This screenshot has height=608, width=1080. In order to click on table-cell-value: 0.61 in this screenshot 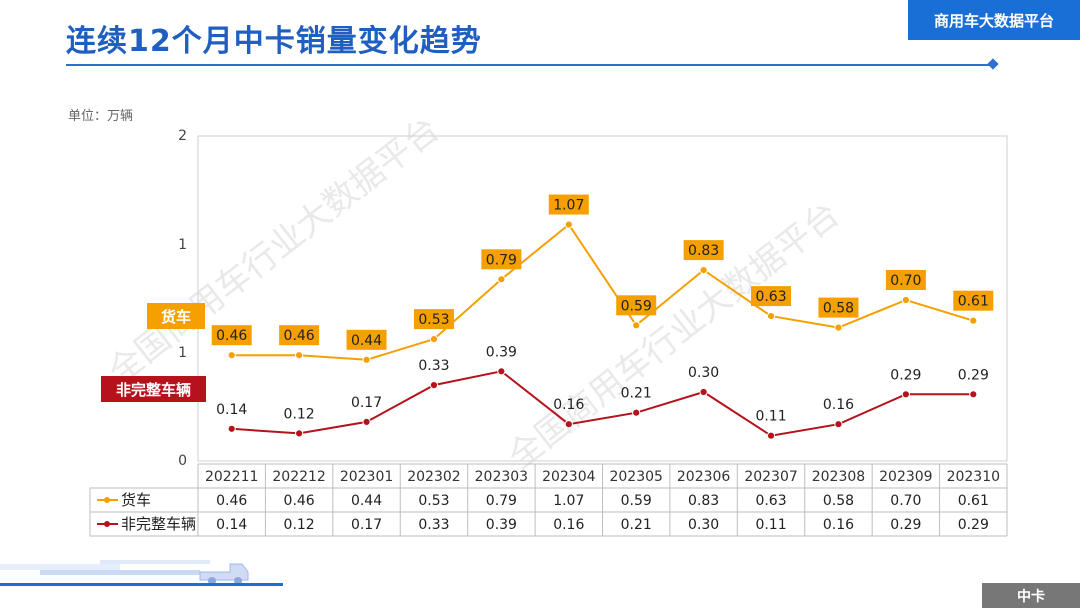, I will do `click(973, 501)`.